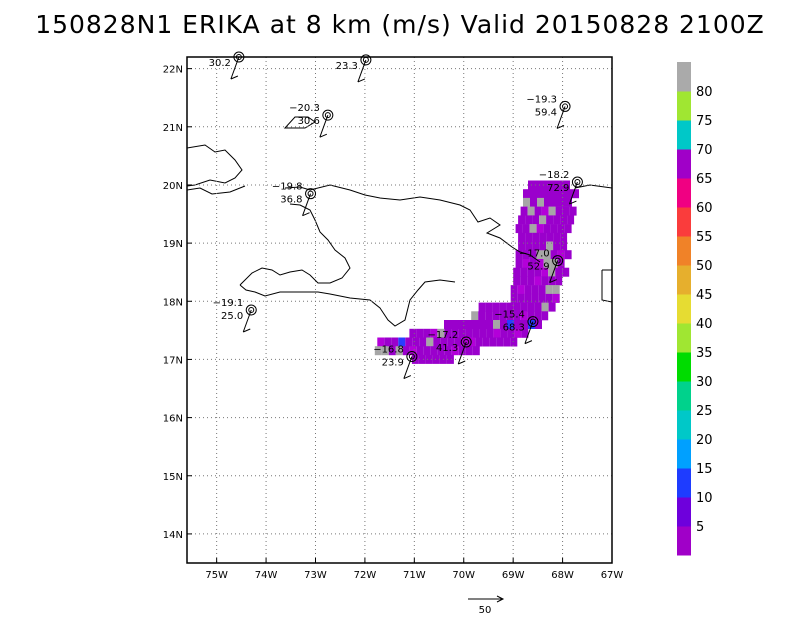 Image resolution: width=800 pixels, height=618 pixels. What do you see at coordinates (395, 357) in the screenshot?
I see `station: −16.8 23.9` at bounding box center [395, 357].